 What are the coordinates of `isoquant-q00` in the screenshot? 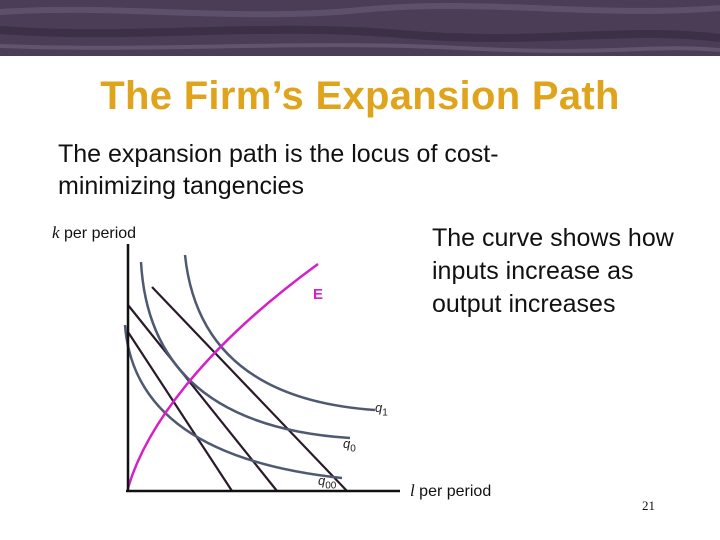 It's located at (233, 402).